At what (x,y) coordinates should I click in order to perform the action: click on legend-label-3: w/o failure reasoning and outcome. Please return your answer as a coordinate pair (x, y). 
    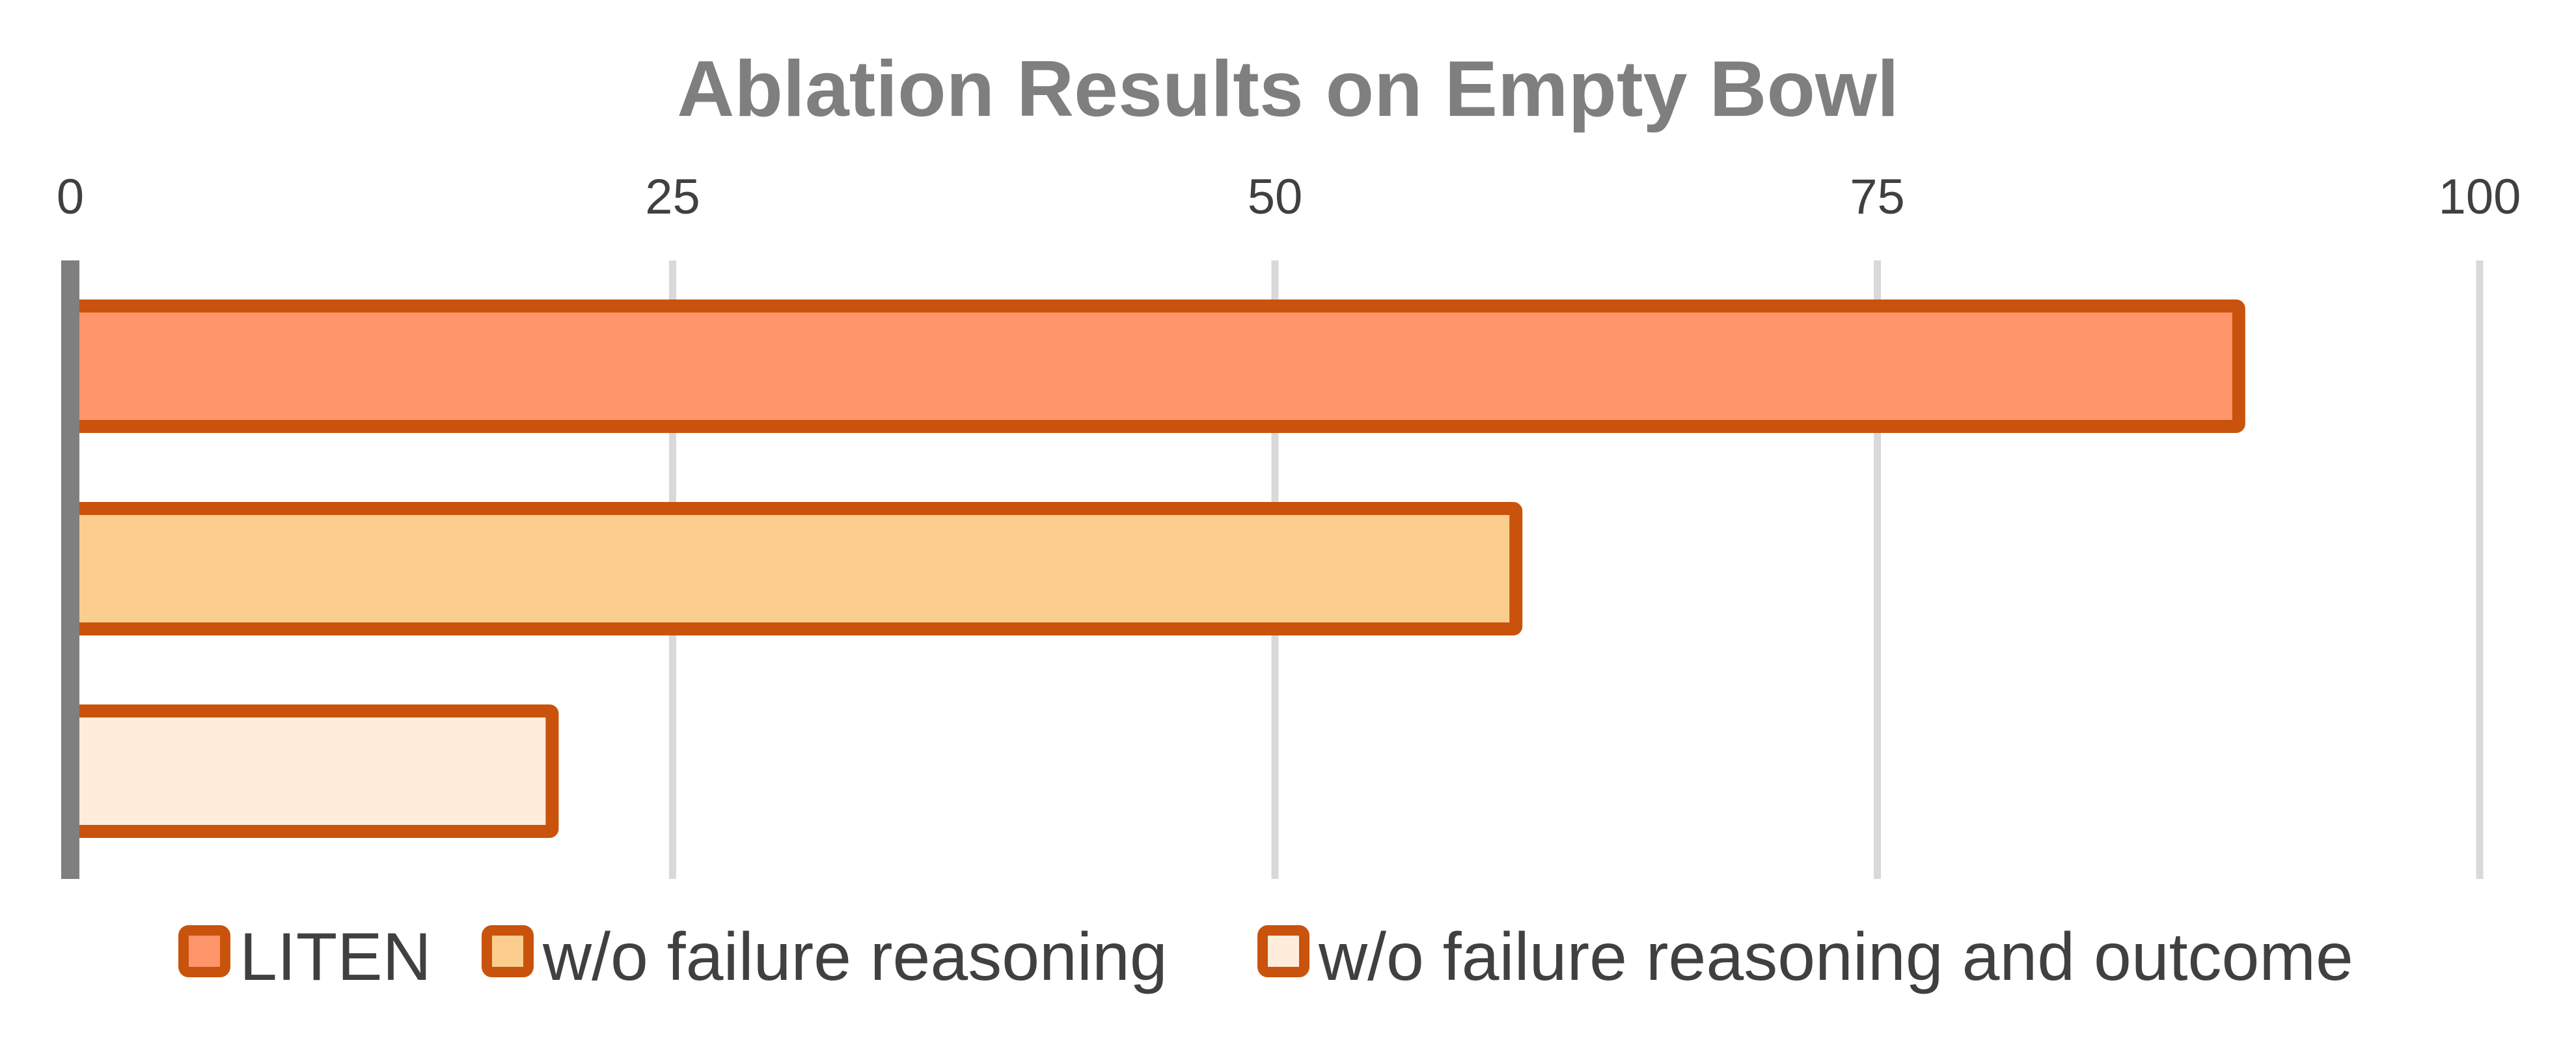
    Looking at the image, I should click on (1836, 957).